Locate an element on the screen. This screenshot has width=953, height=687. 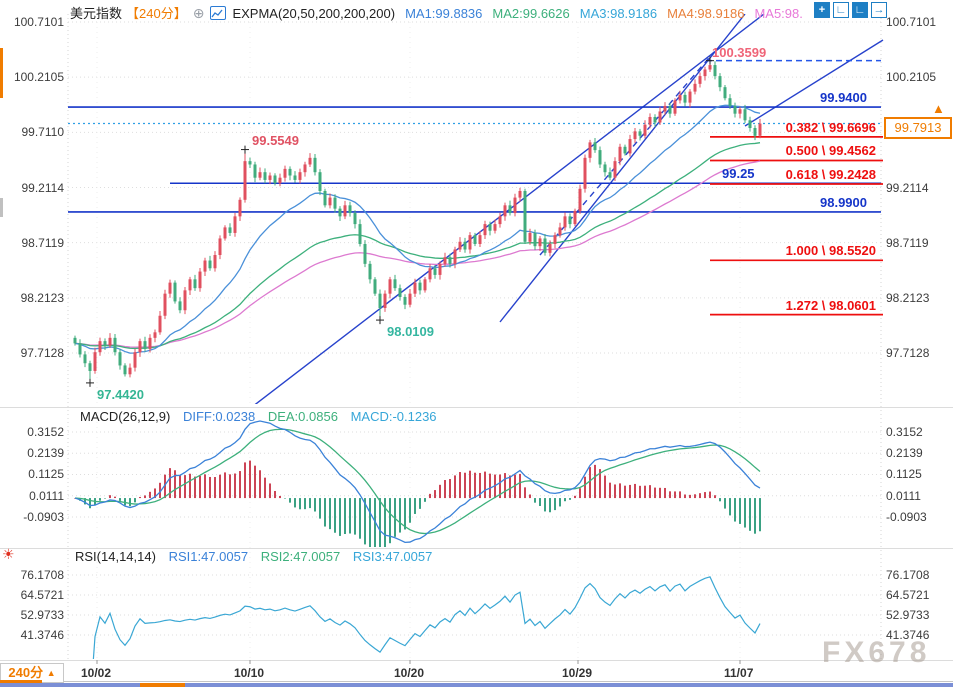
indicator-settings-sun-icon: ☀ is located at coordinates (8, 554).